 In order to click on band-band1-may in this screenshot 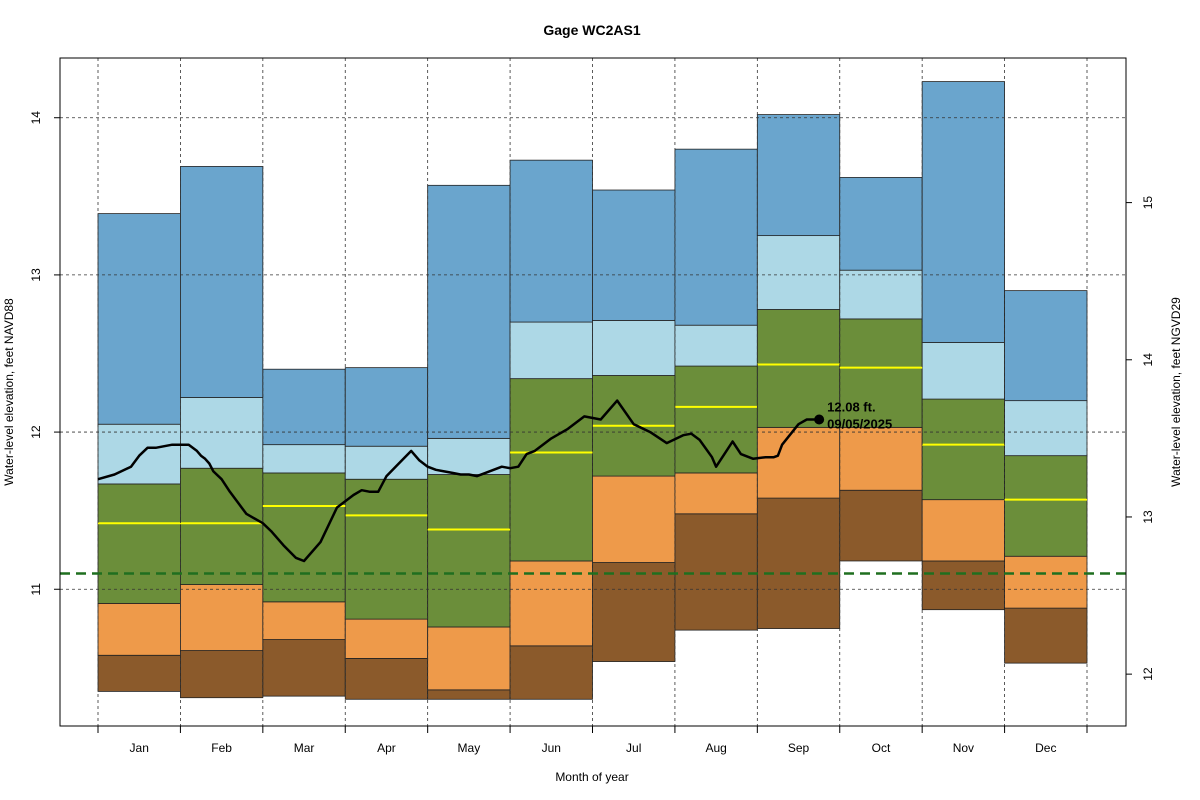, I will do `click(469, 694)`.